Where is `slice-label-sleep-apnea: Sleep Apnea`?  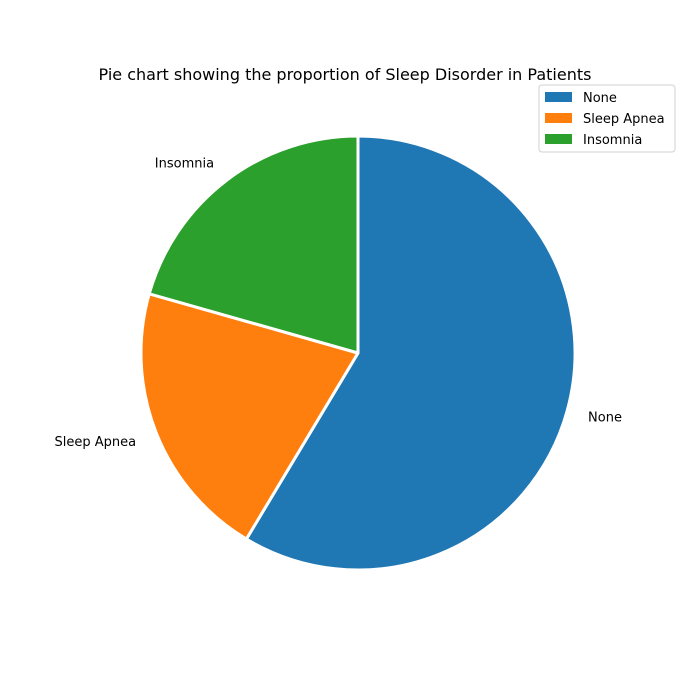 slice-label-sleep-apnea: Sleep Apnea is located at coordinates (95, 442).